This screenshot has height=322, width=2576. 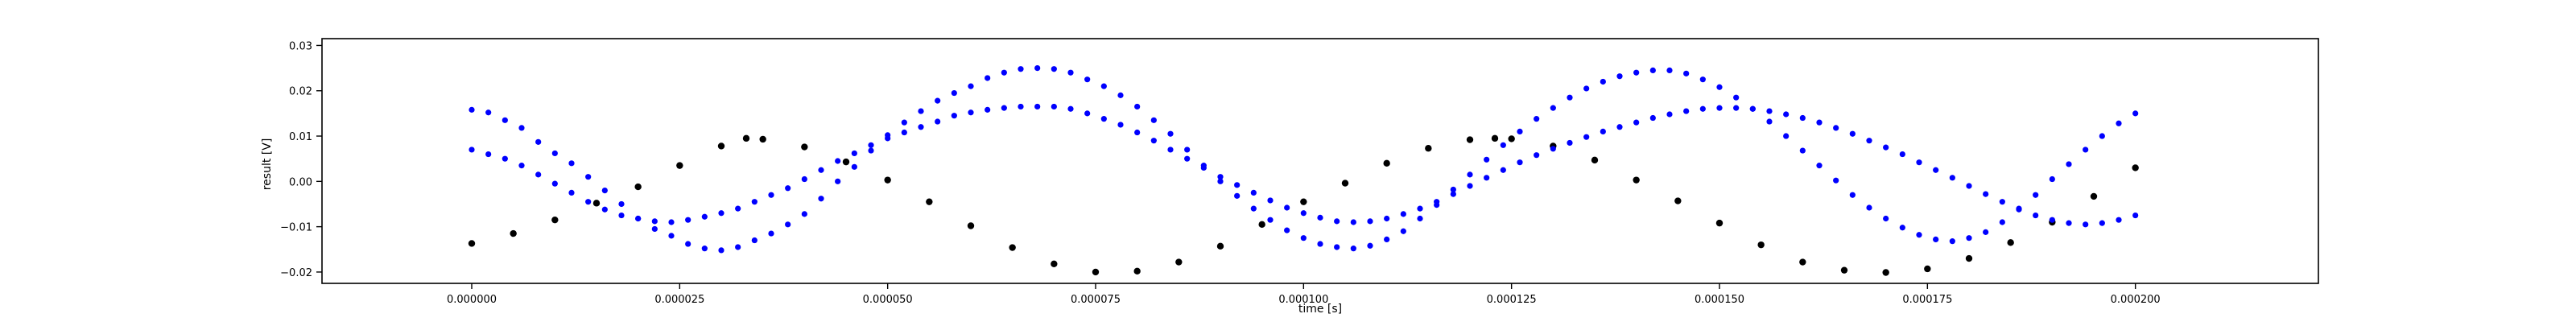 What do you see at coordinates (1719, 300) in the screenshot?
I see `x-tick-label: 0.000150` at bounding box center [1719, 300].